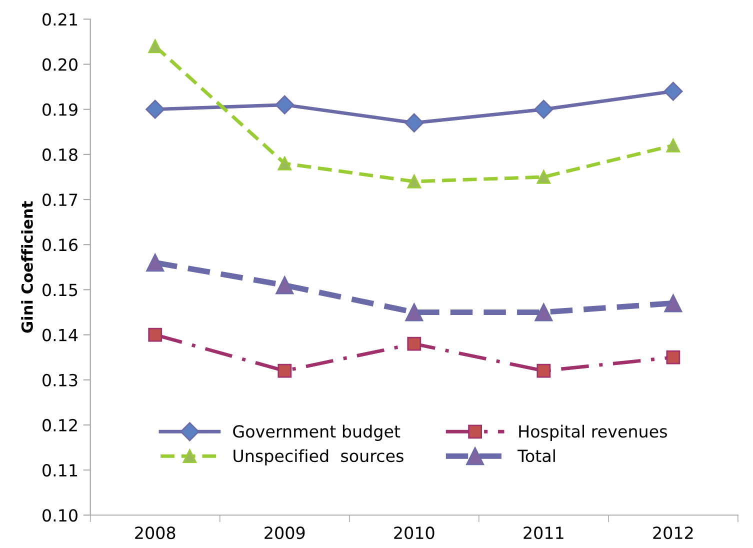  I want to click on x-tick-label: 2012, so click(673, 533).